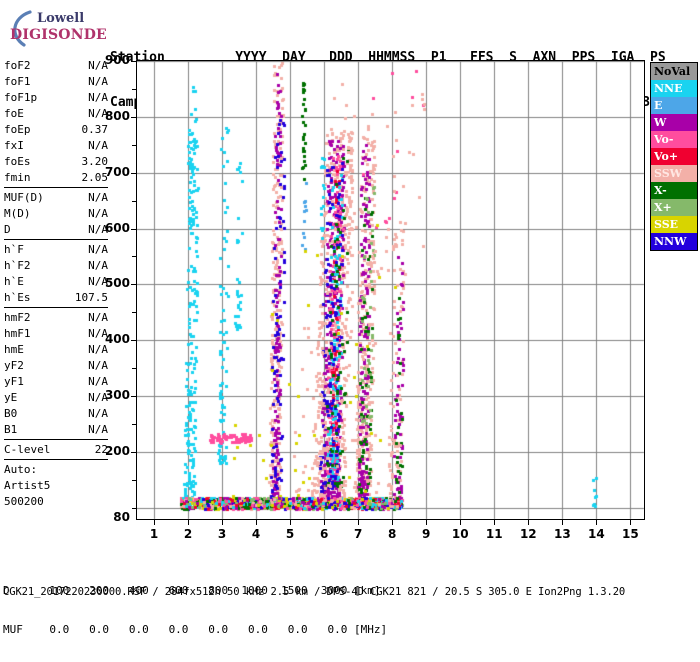  What do you see at coordinates (17, 333) in the screenshot?
I see `param-key: hmF1` at bounding box center [17, 333].